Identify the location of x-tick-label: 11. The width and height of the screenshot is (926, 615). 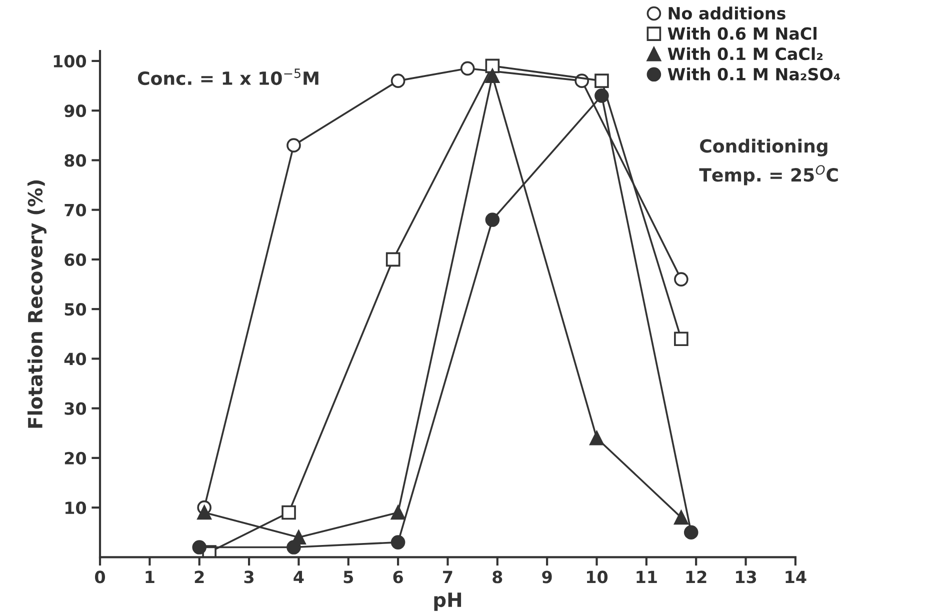
(646, 577).